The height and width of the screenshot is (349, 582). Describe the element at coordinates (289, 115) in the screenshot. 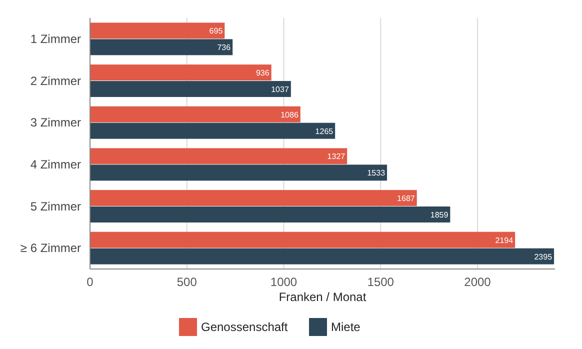

I see `data-label: 1086` at that location.